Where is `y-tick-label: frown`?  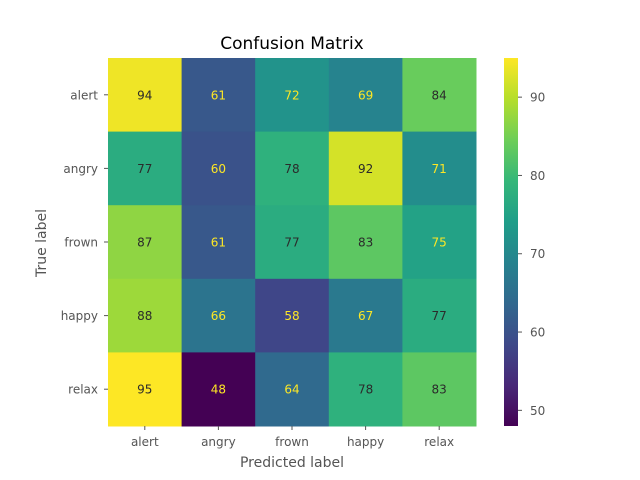
y-tick-label: frown is located at coordinates (81, 243).